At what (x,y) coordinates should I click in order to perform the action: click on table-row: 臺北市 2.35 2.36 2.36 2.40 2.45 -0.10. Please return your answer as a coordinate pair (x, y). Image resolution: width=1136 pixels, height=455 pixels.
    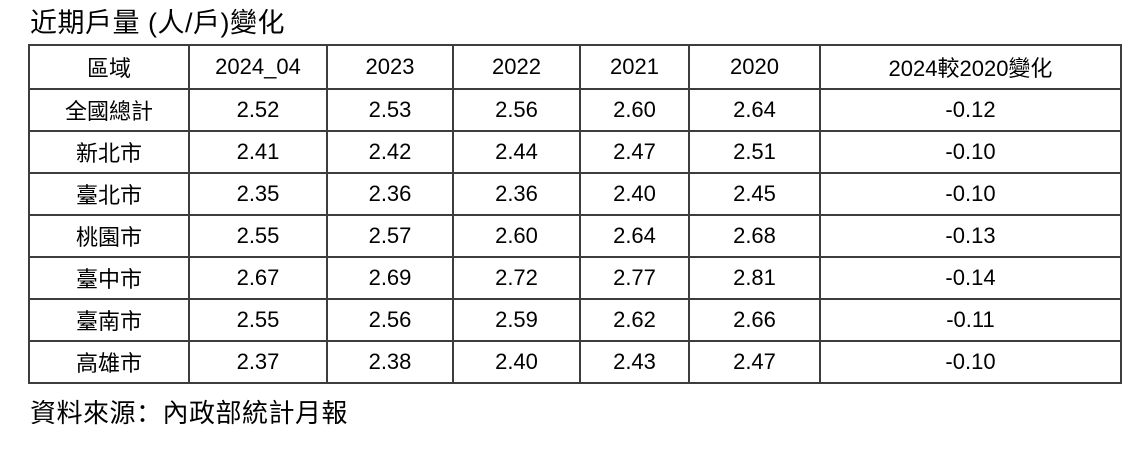
    Looking at the image, I should click on (575, 194).